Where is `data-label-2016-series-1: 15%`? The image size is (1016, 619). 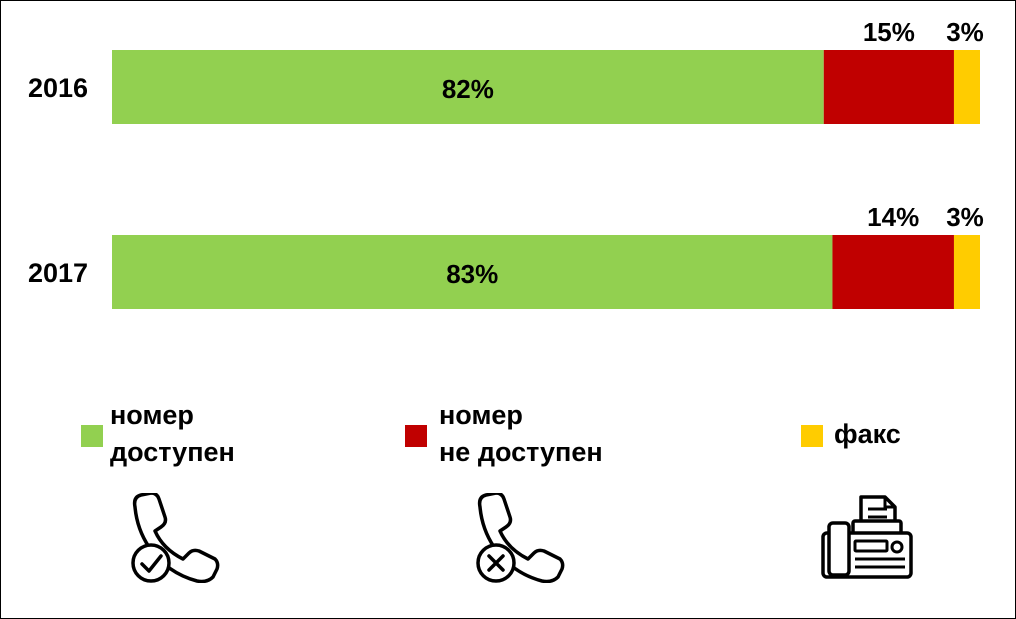
data-label-2016-series-1: 15% is located at coordinates (889, 32).